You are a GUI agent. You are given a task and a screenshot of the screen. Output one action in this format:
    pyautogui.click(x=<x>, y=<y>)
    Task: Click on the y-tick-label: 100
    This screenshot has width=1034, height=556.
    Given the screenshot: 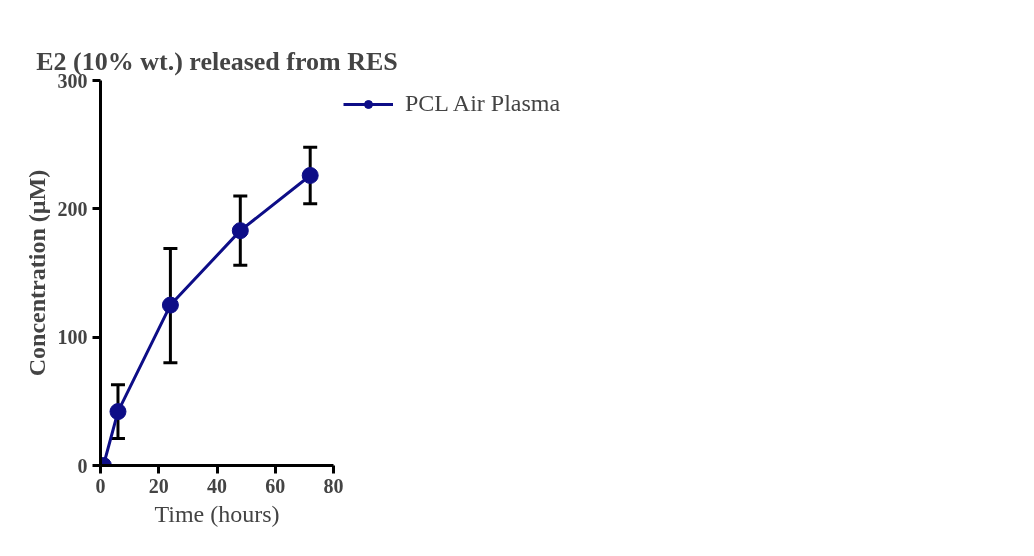 What is the action you would take?
    pyautogui.click(x=72, y=337)
    